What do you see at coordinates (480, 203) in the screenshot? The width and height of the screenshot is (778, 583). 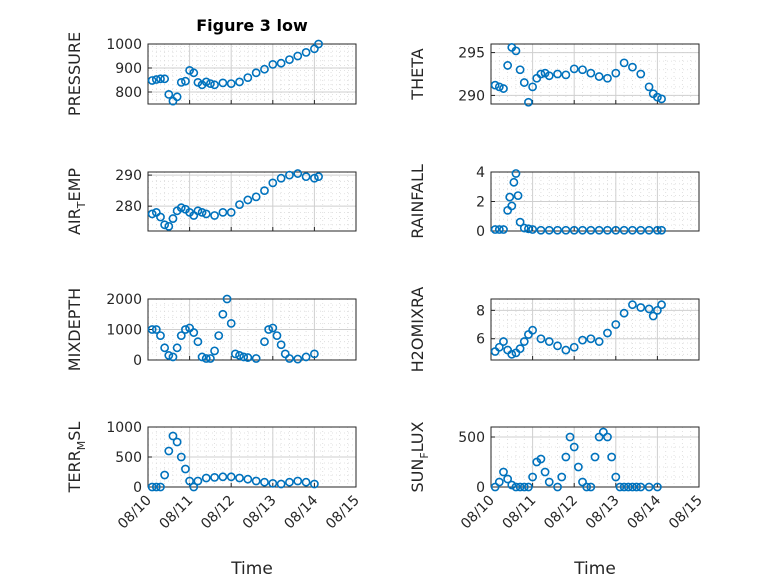 I see `y-tick-label: 2` at bounding box center [480, 203].